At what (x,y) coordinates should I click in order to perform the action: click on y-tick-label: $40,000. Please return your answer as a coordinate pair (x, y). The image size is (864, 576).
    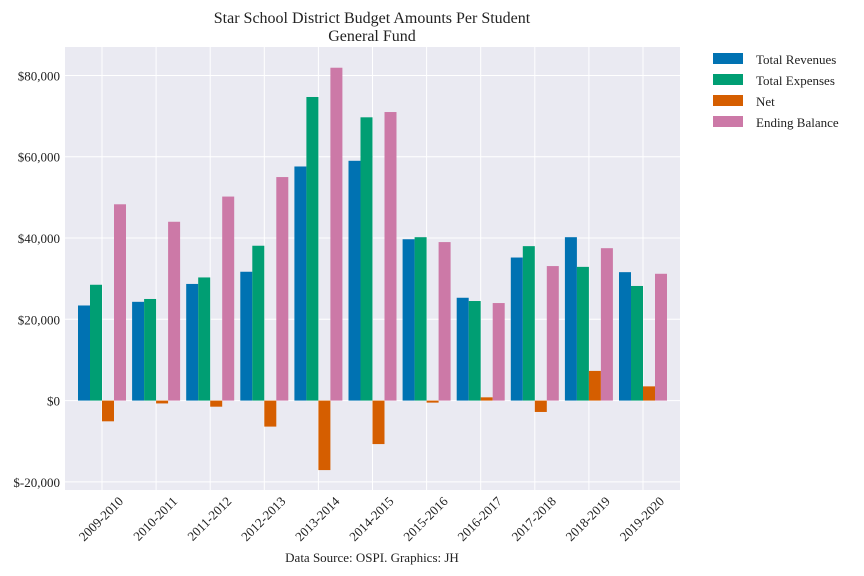
    Looking at the image, I should click on (39, 238).